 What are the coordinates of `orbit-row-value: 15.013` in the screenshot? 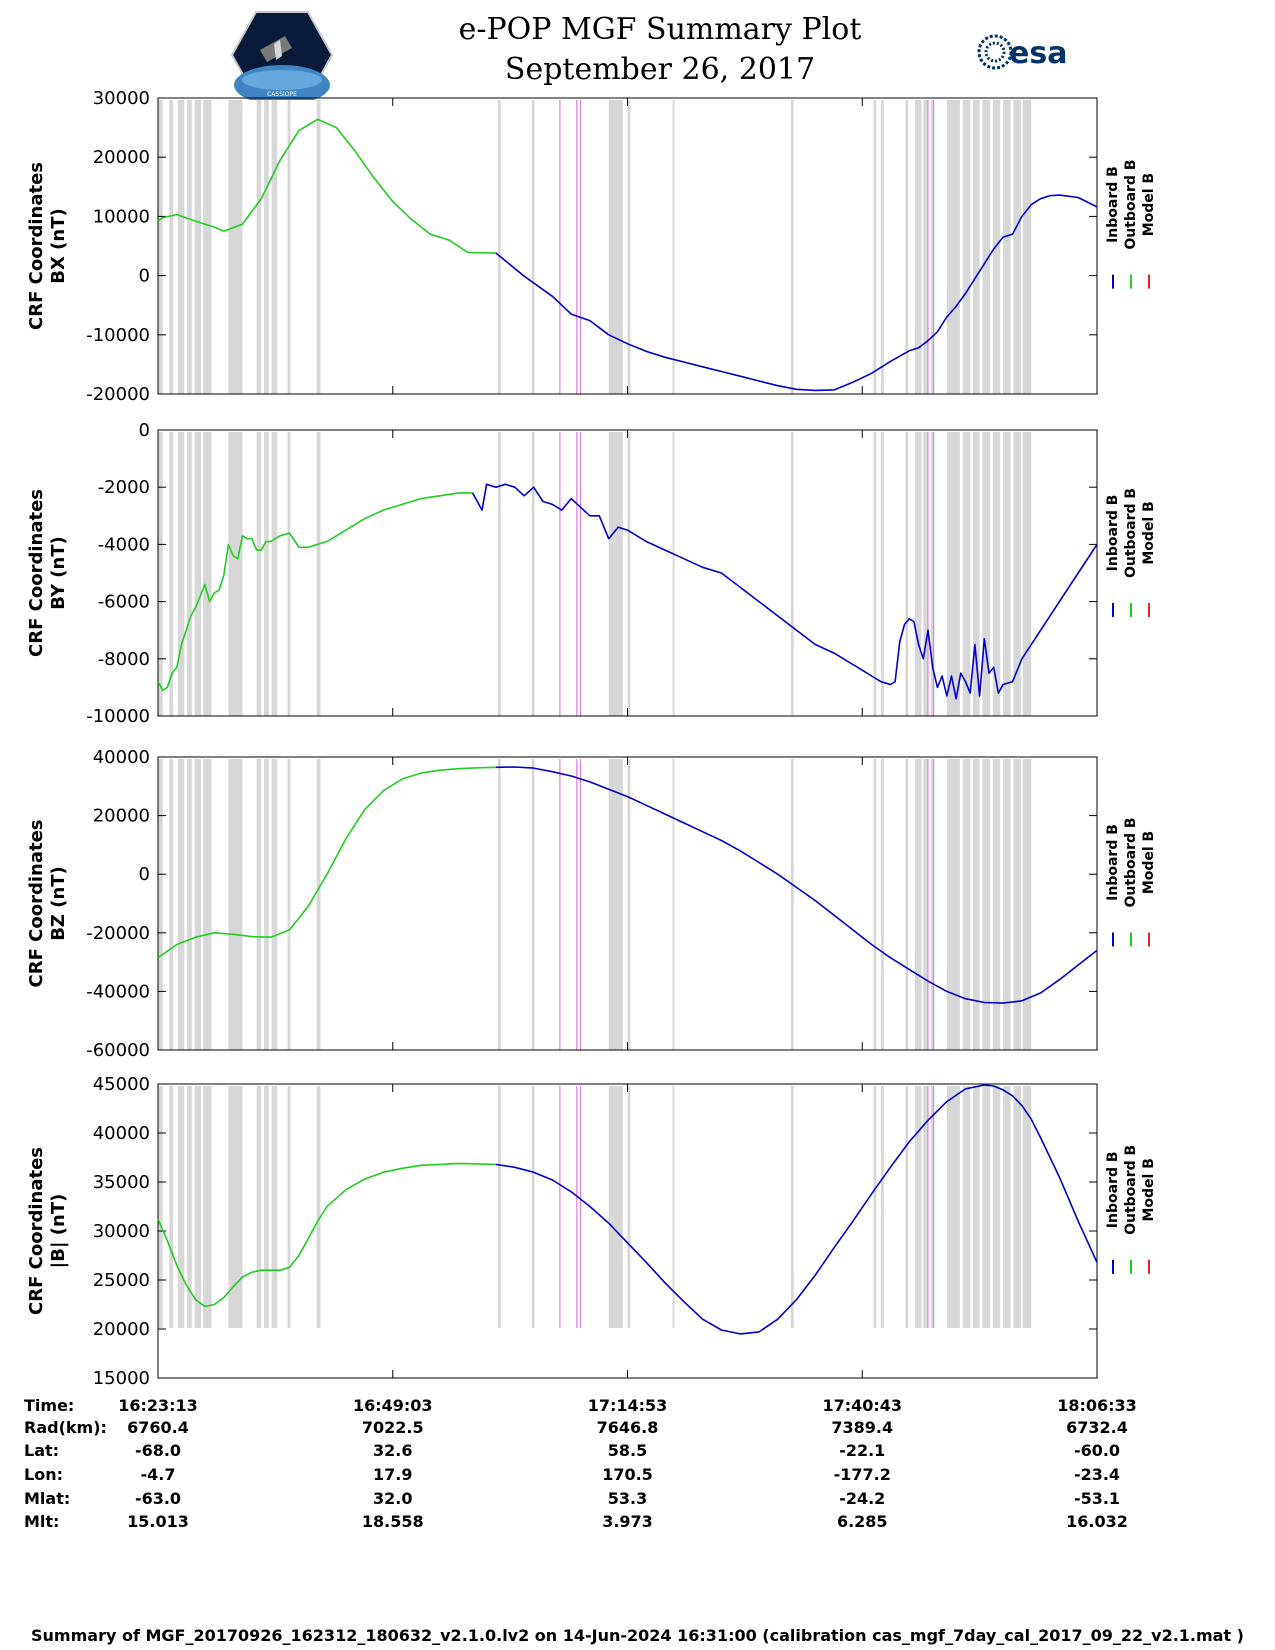 It's located at (158, 1521).